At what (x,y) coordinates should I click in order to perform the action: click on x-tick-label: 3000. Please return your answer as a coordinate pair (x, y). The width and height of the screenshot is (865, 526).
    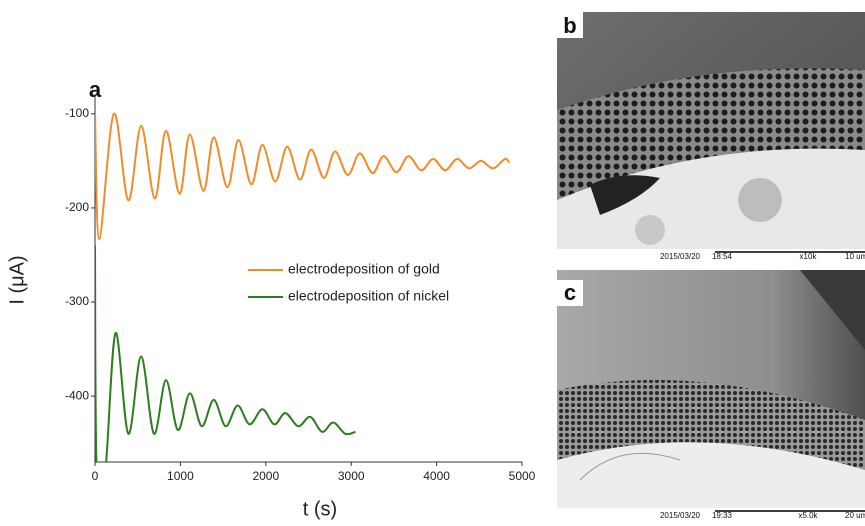
    Looking at the image, I should click on (351, 476).